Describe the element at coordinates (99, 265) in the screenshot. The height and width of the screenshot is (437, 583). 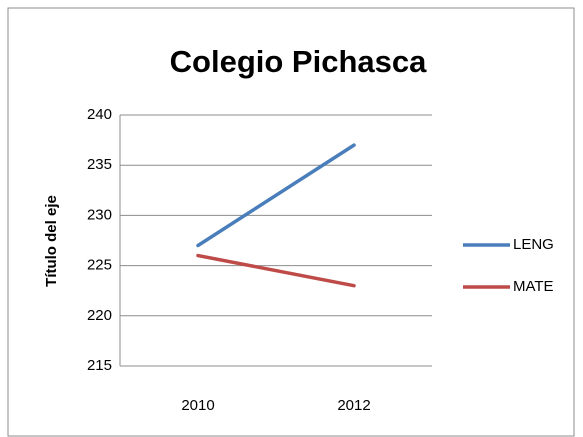
I see `y-tick-label: 225` at that location.